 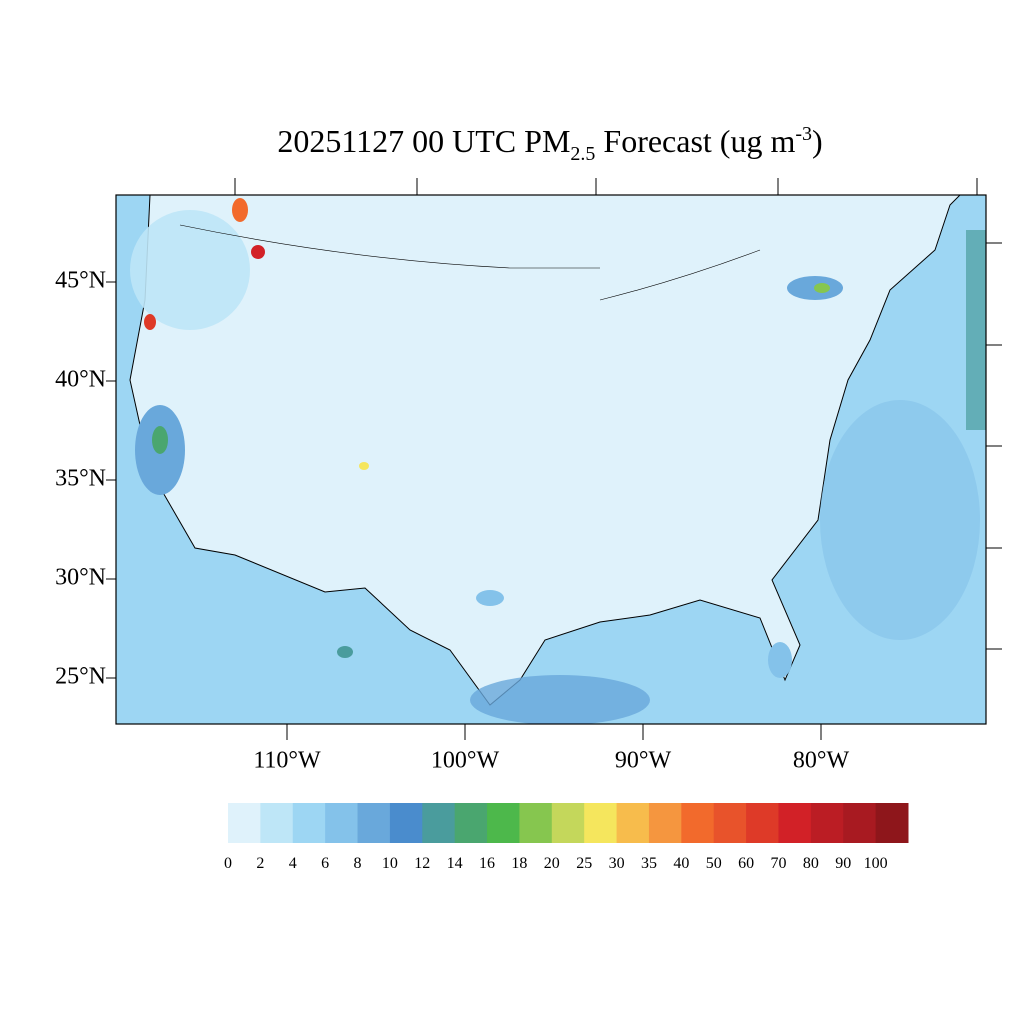 What do you see at coordinates (80, 281) in the screenshot?
I see `lat-label: 45°N` at bounding box center [80, 281].